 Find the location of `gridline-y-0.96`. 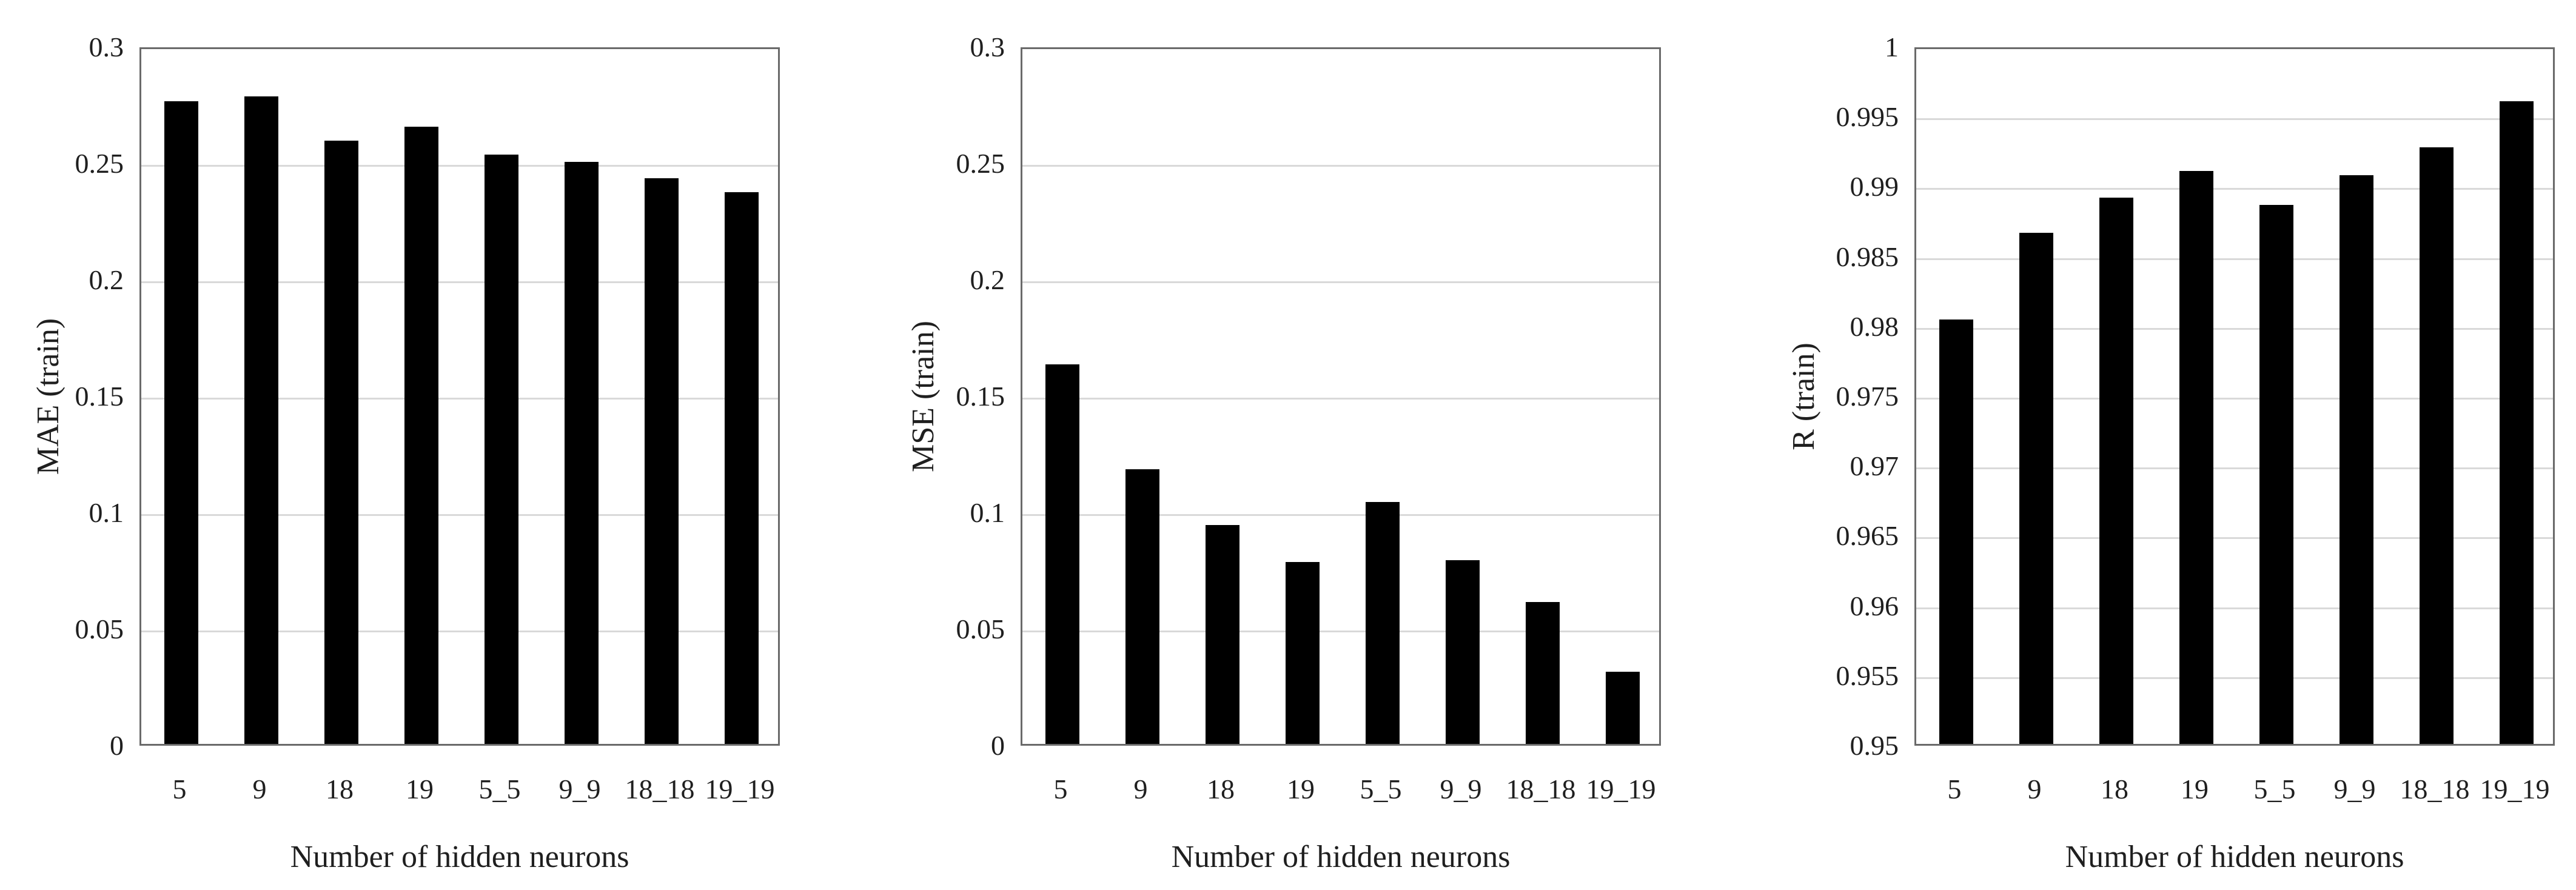

gridline-y-0.96 is located at coordinates (2234, 608).